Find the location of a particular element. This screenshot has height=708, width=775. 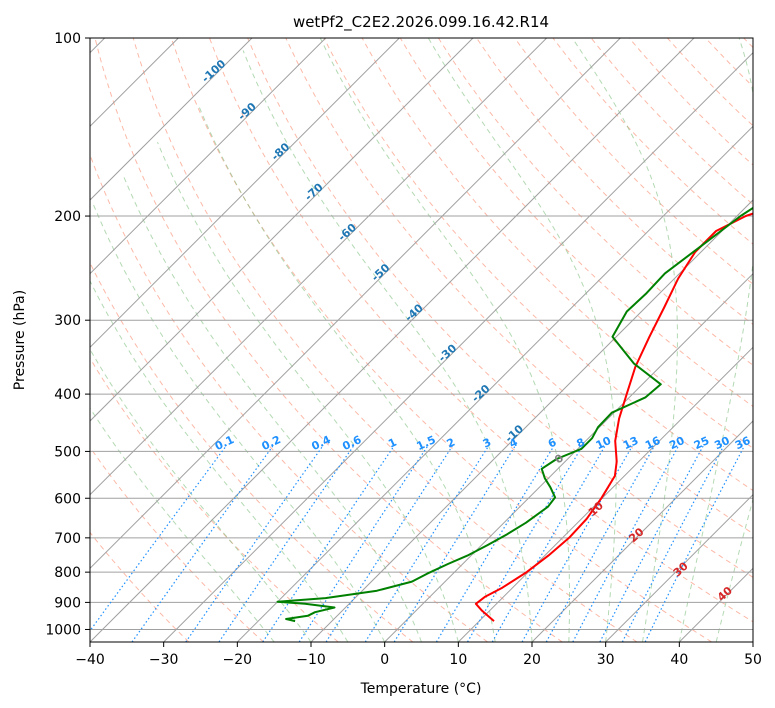

y-axis-label: Pressure (hPa) is located at coordinates (20, 340).